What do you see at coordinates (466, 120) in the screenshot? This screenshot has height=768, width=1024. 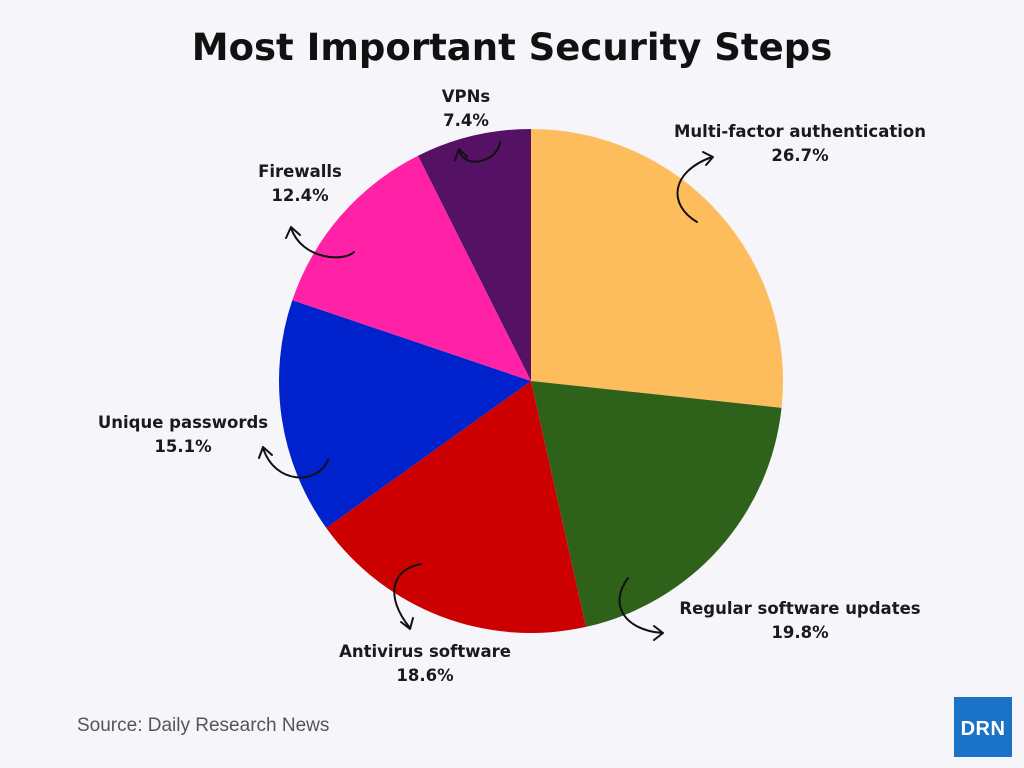 I see `slice-value-vpns: 7.4%` at bounding box center [466, 120].